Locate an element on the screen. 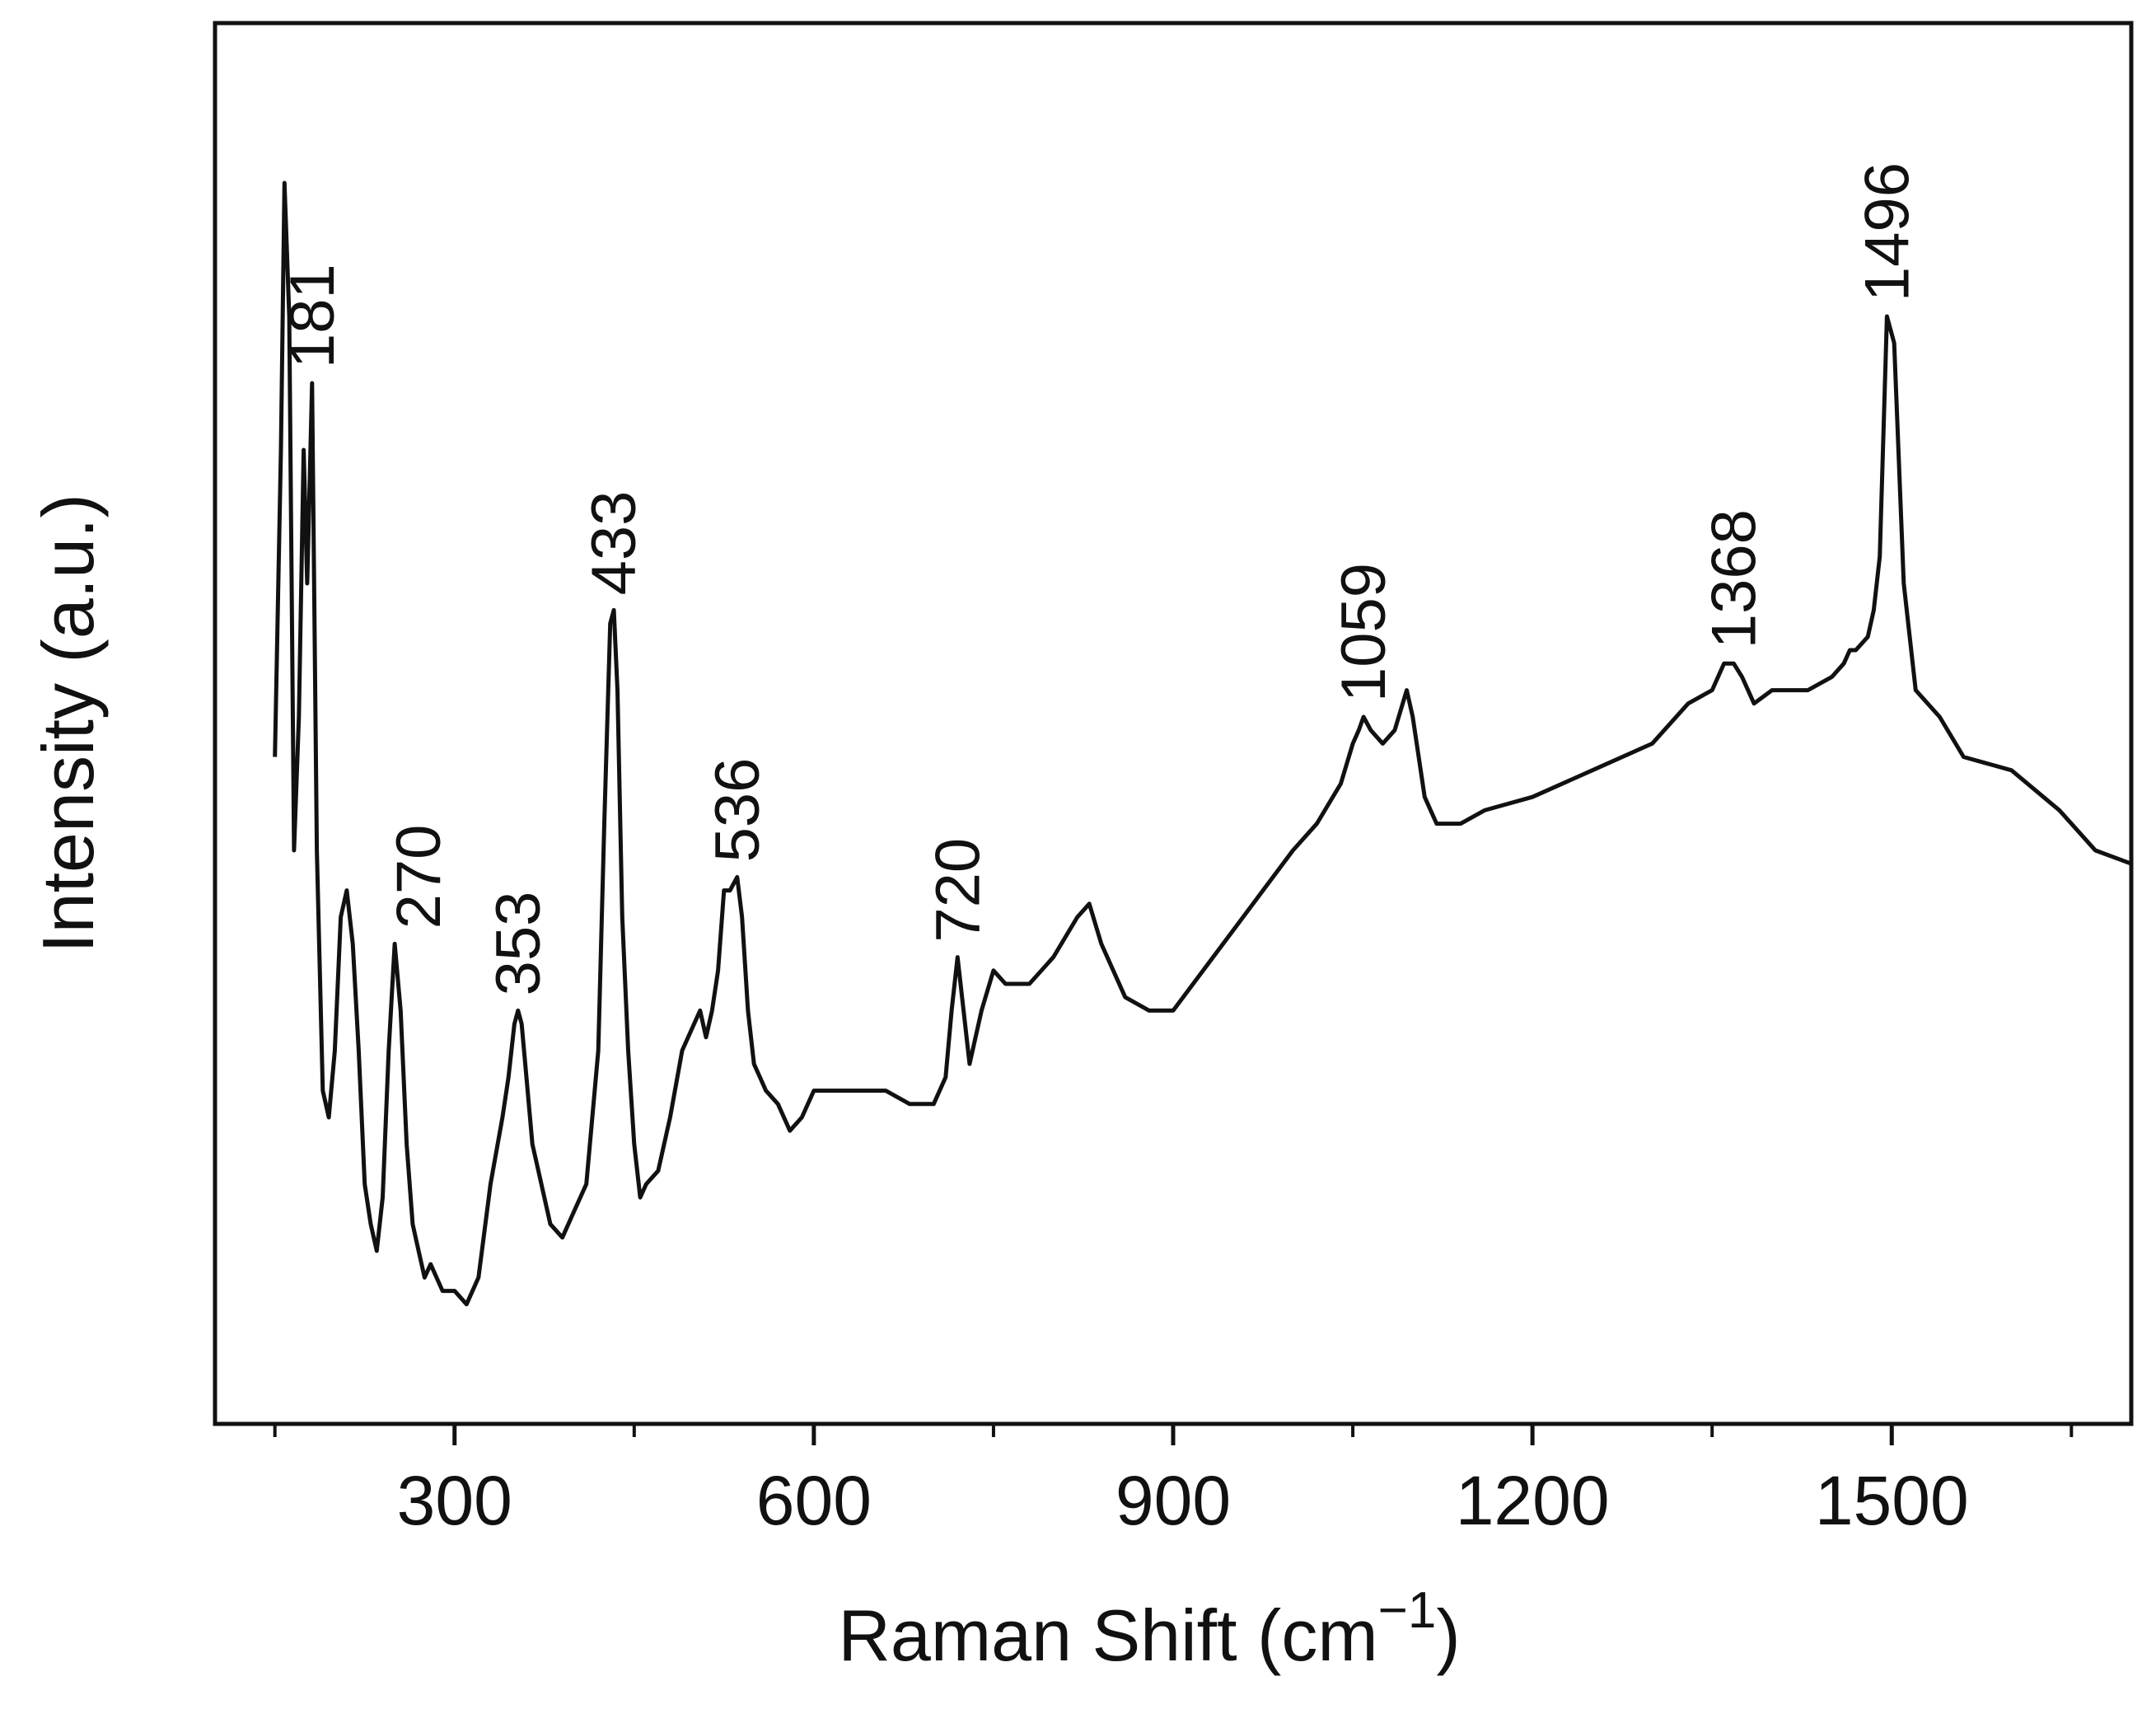  x-tick-label: 600 is located at coordinates (814, 1500).